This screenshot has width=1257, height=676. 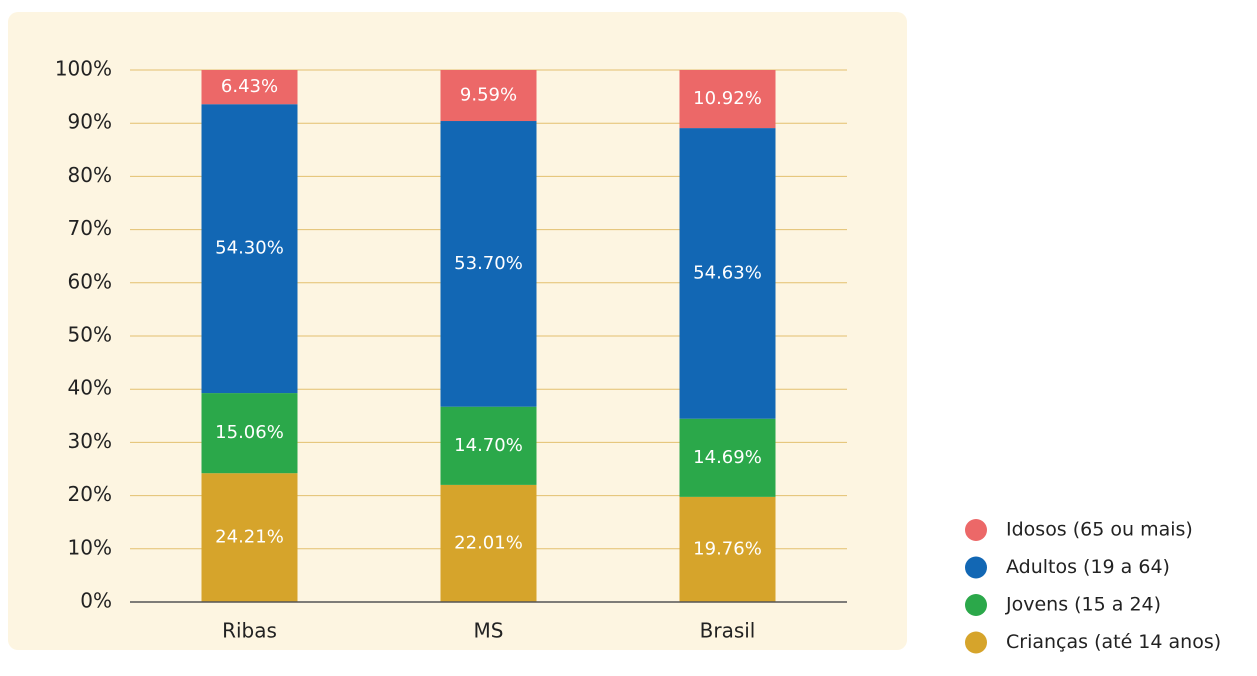 I want to click on y-tick-label: 20%, so click(x=90, y=494).